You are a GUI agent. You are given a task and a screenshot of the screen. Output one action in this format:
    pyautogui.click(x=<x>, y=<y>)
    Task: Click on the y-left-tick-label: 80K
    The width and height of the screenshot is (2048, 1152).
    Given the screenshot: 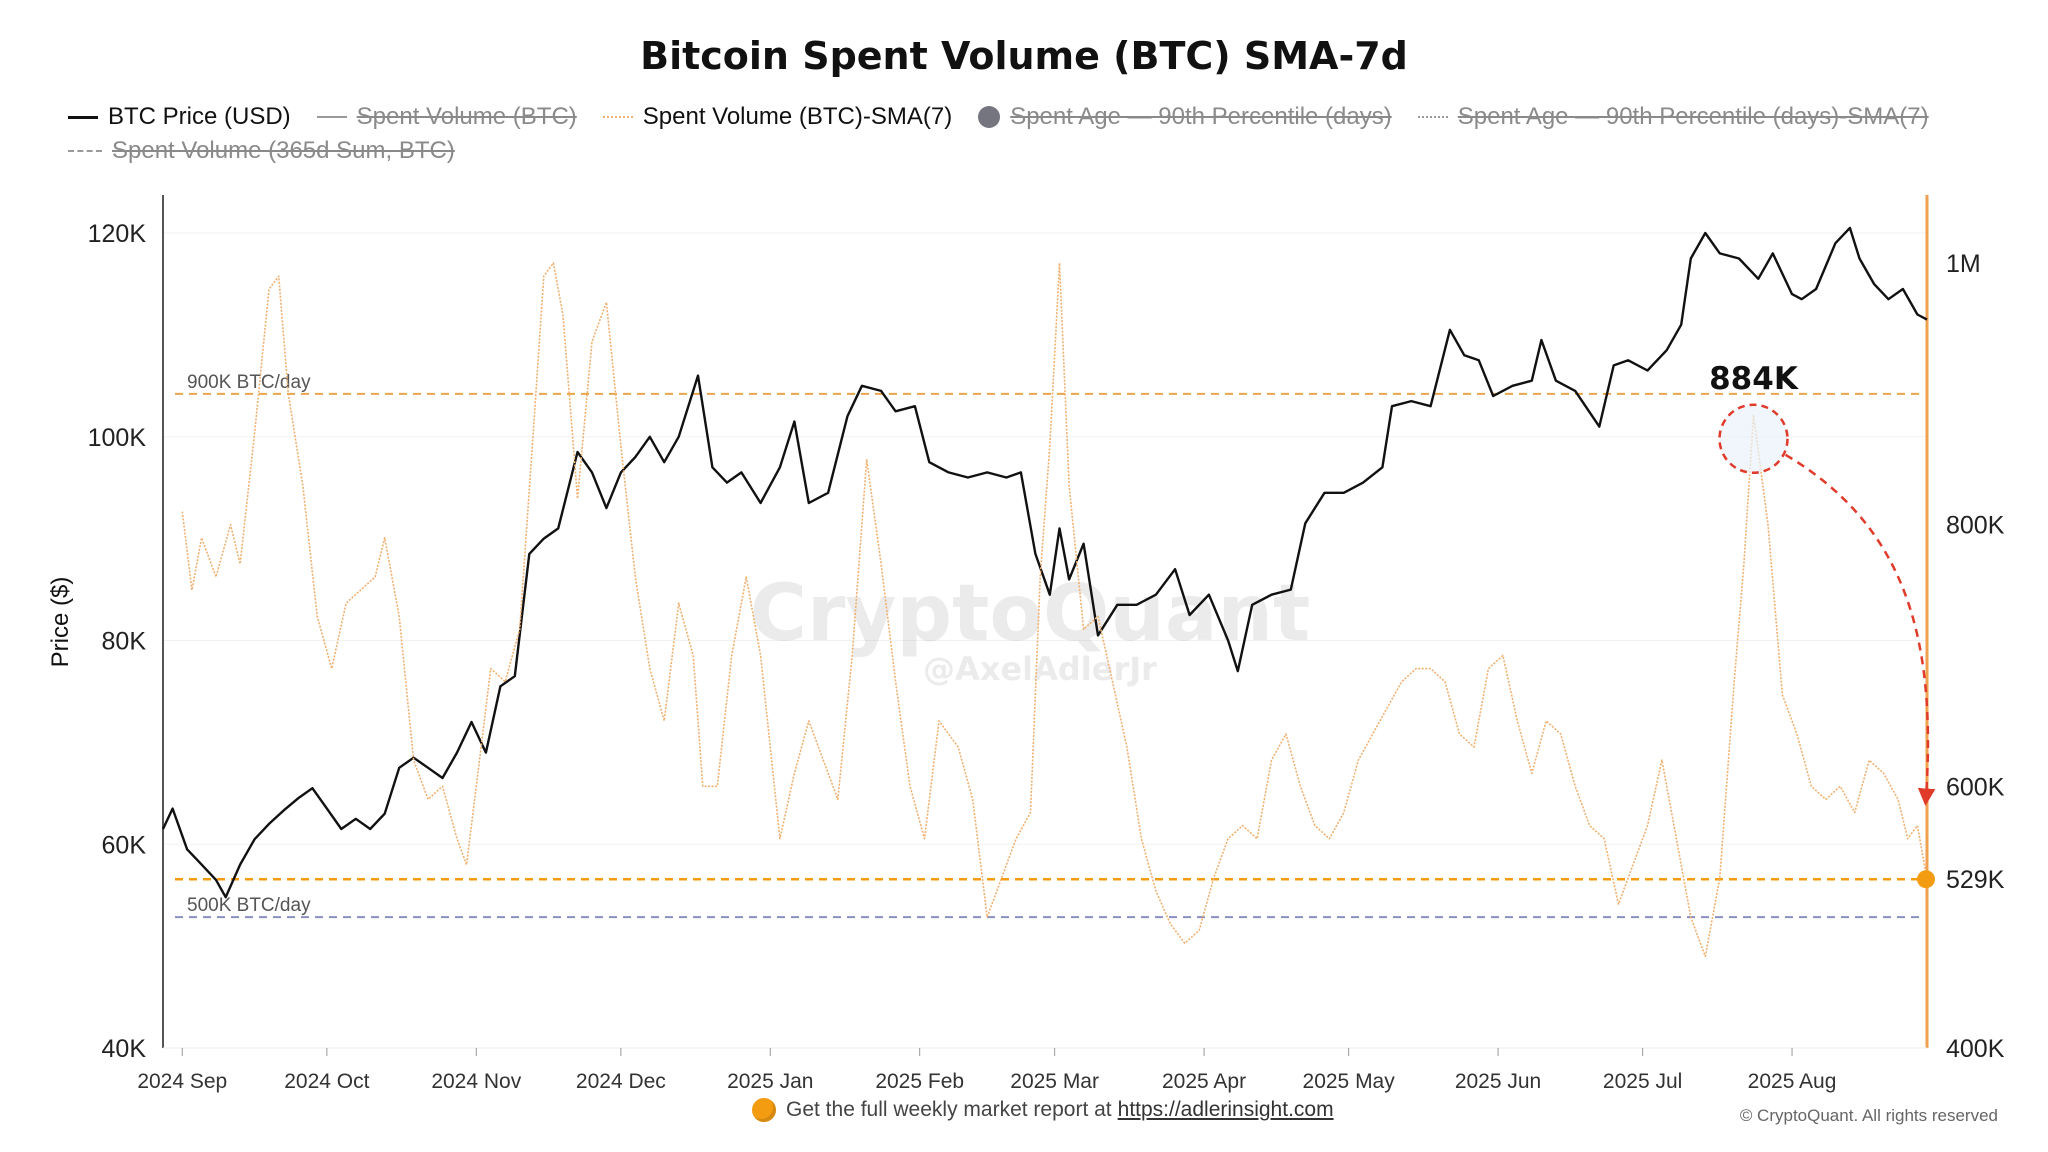 What is the action you would take?
    pyautogui.click(x=124, y=642)
    